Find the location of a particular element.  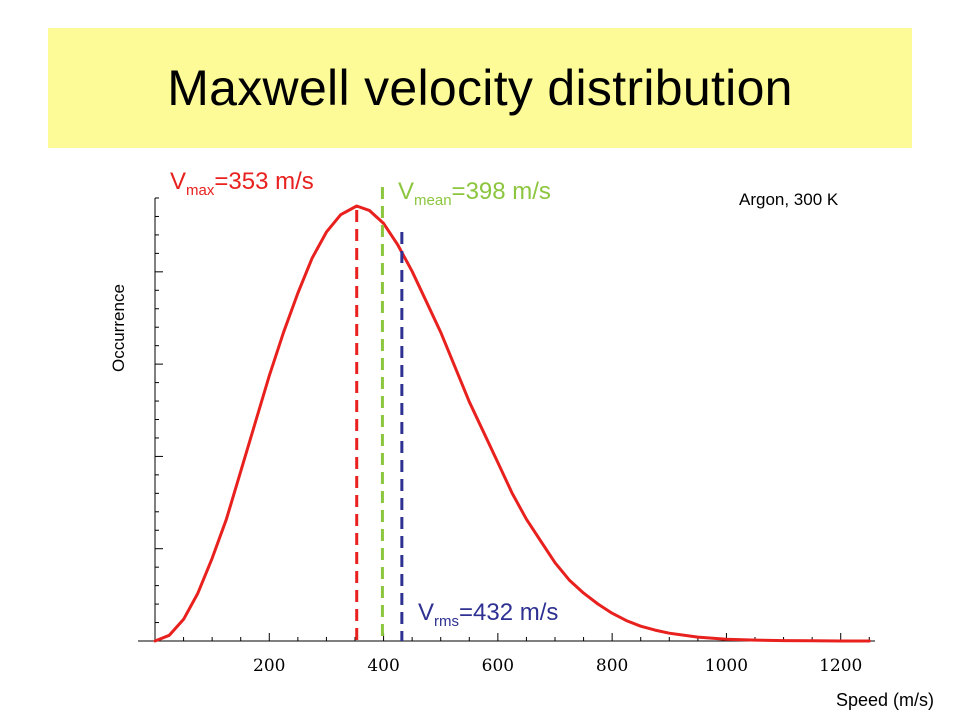

vmax-label-sub: max is located at coordinates (200, 190).